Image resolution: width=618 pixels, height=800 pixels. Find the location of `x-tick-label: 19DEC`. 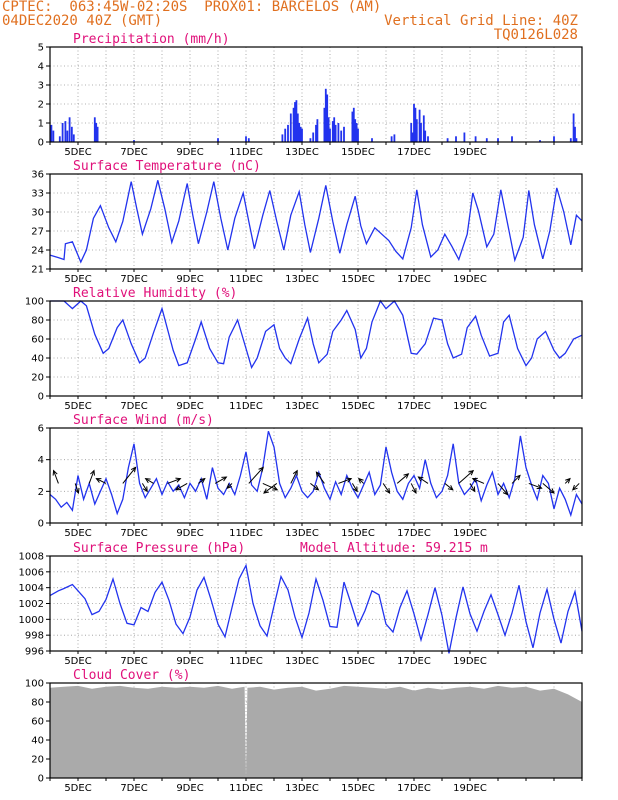

x-tick-label: 19DEC is located at coordinates (470, 788).